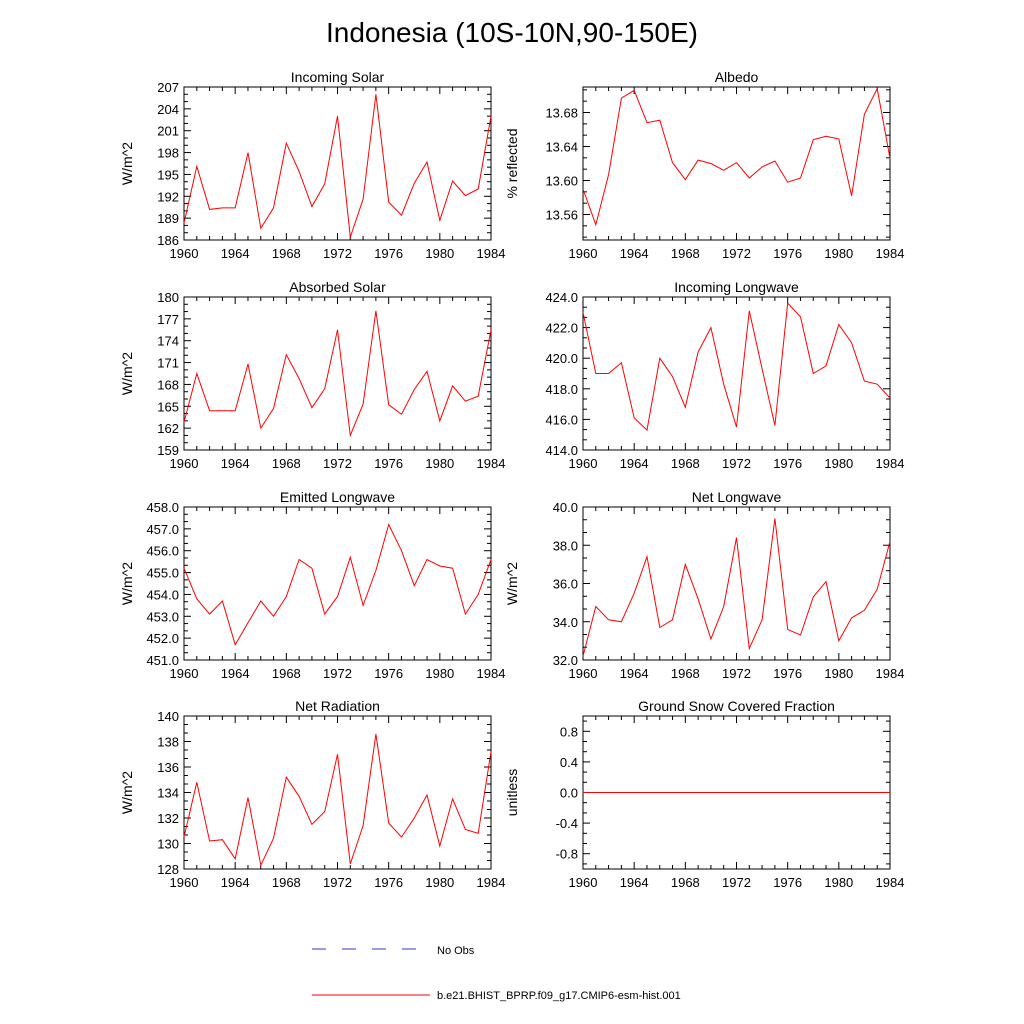 This screenshot has height=1024, width=1024. I want to click on y-tick-label: 13.56, so click(561, 215).